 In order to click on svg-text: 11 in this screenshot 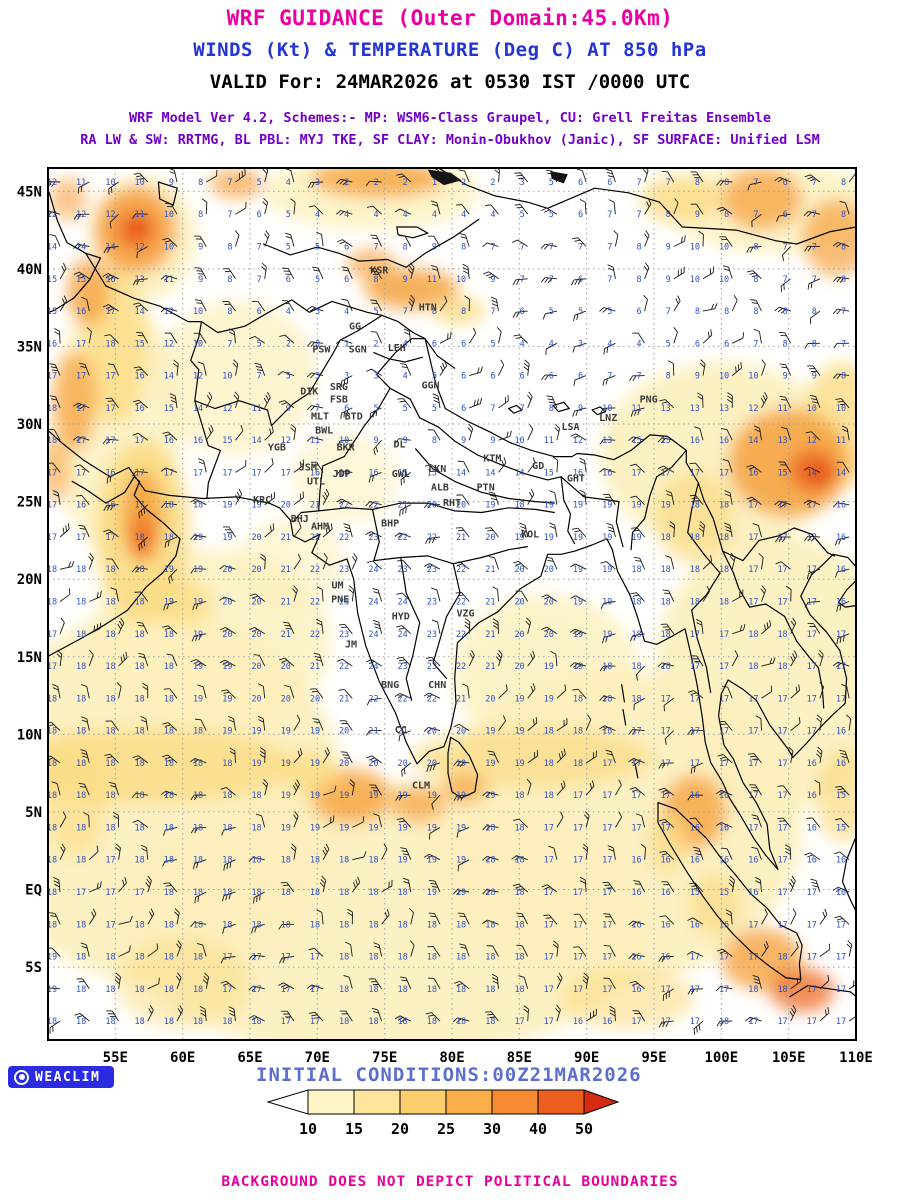, I will do `click(432, 280)`.